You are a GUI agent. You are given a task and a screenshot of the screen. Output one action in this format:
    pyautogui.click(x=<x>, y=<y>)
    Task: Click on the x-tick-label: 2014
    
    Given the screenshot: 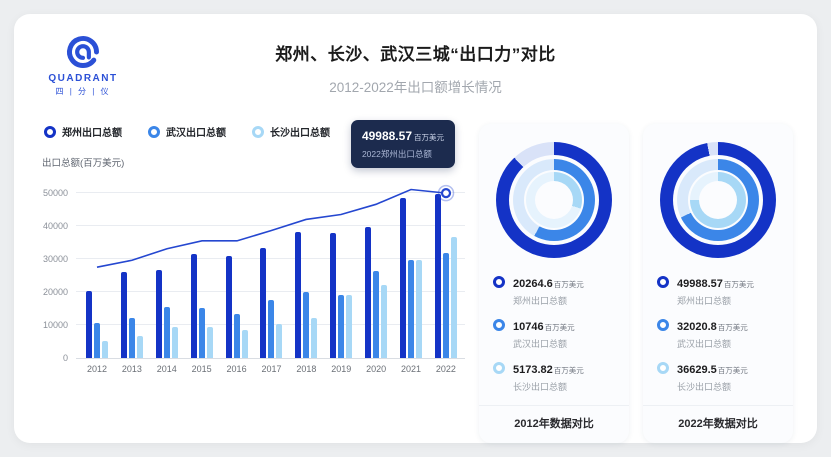 What is the action you would take?
    pyautogui.click(x=166, y=369)
    